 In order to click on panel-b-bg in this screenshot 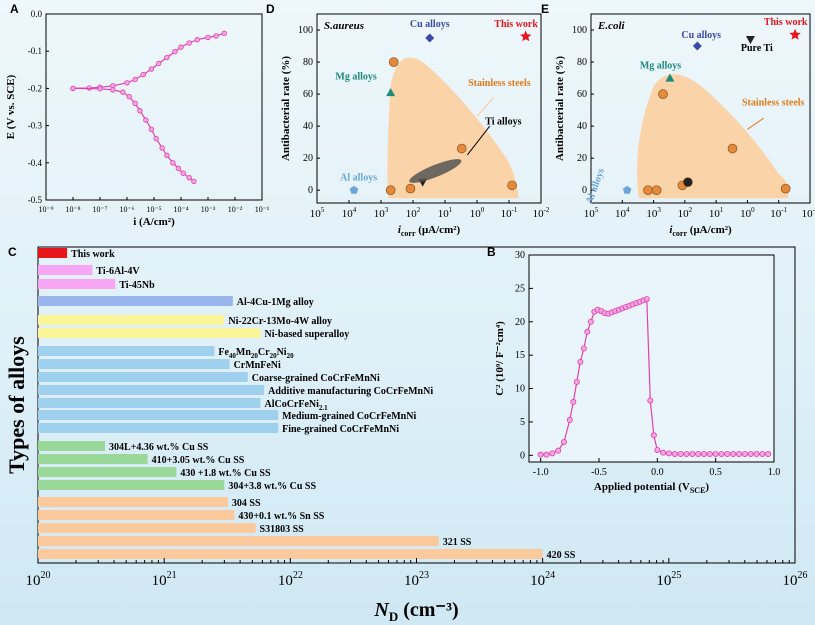, I will do `click(651, 358)`.